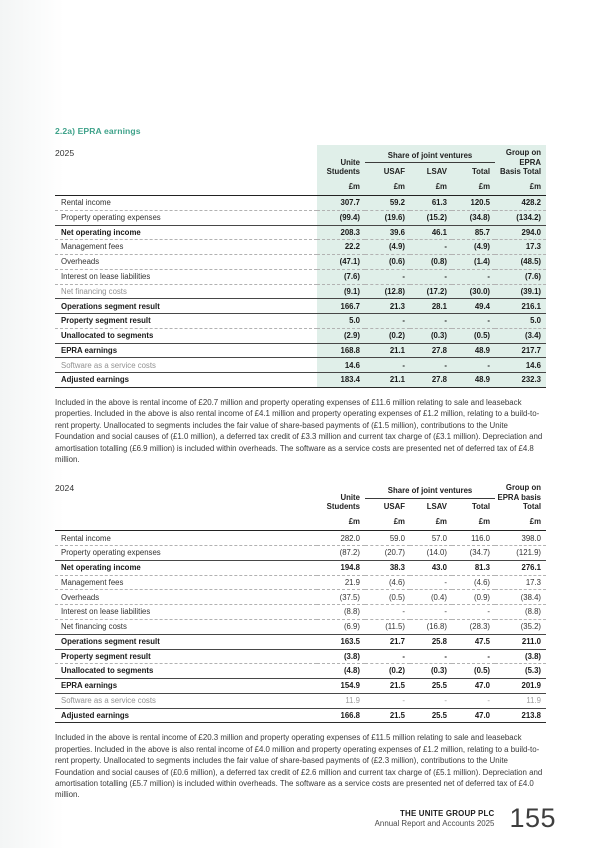 The height and width of the screenshot is (848, 600). What do you see at coordinates (186, 686) in the screenshot?
I see `row-label: EPRA earnings` at bounding box center [186, 686].